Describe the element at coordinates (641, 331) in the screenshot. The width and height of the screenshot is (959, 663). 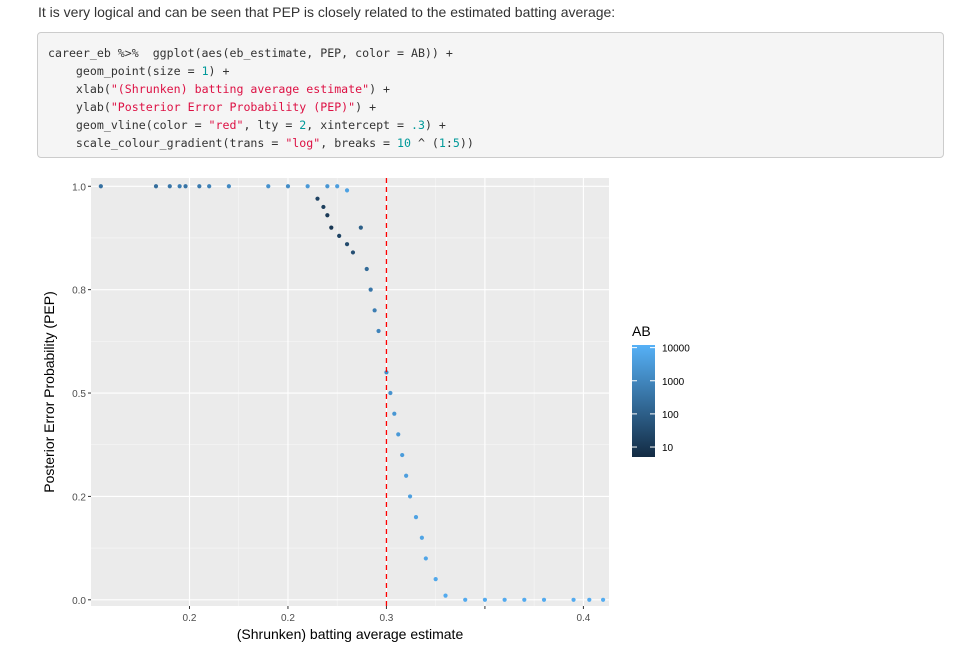
I see `legend-title: AB` at that location.